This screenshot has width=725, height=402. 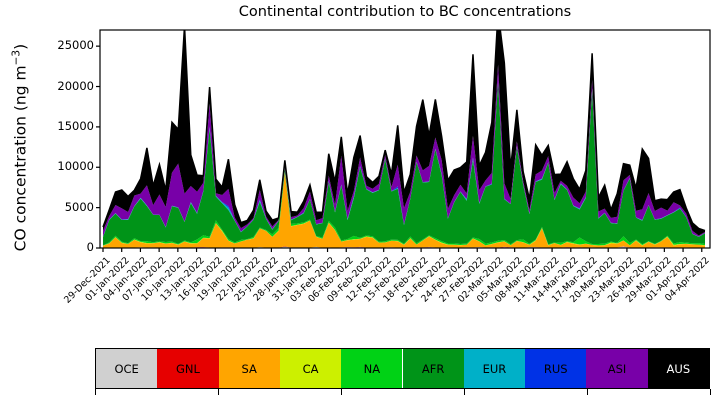 I want to click on legend-segment-label: AFR, so click(x=433, y=368).